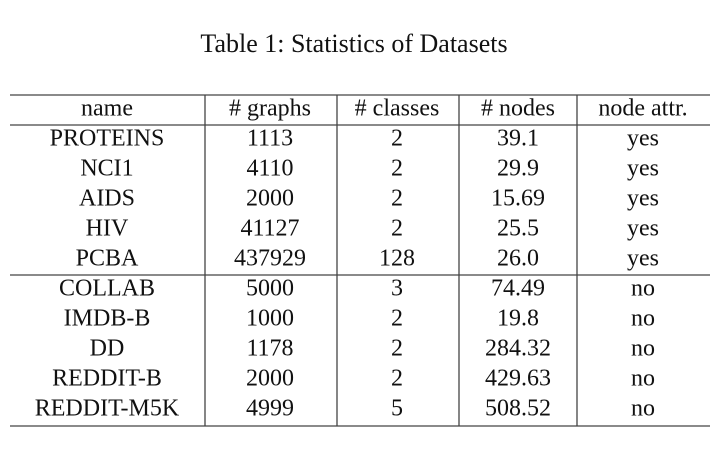 The image size is (713, 458). What do you see at coordinates (397, 109) in the screenshot?
I see `header-cell: # classes` at bounding box center [397, 109].